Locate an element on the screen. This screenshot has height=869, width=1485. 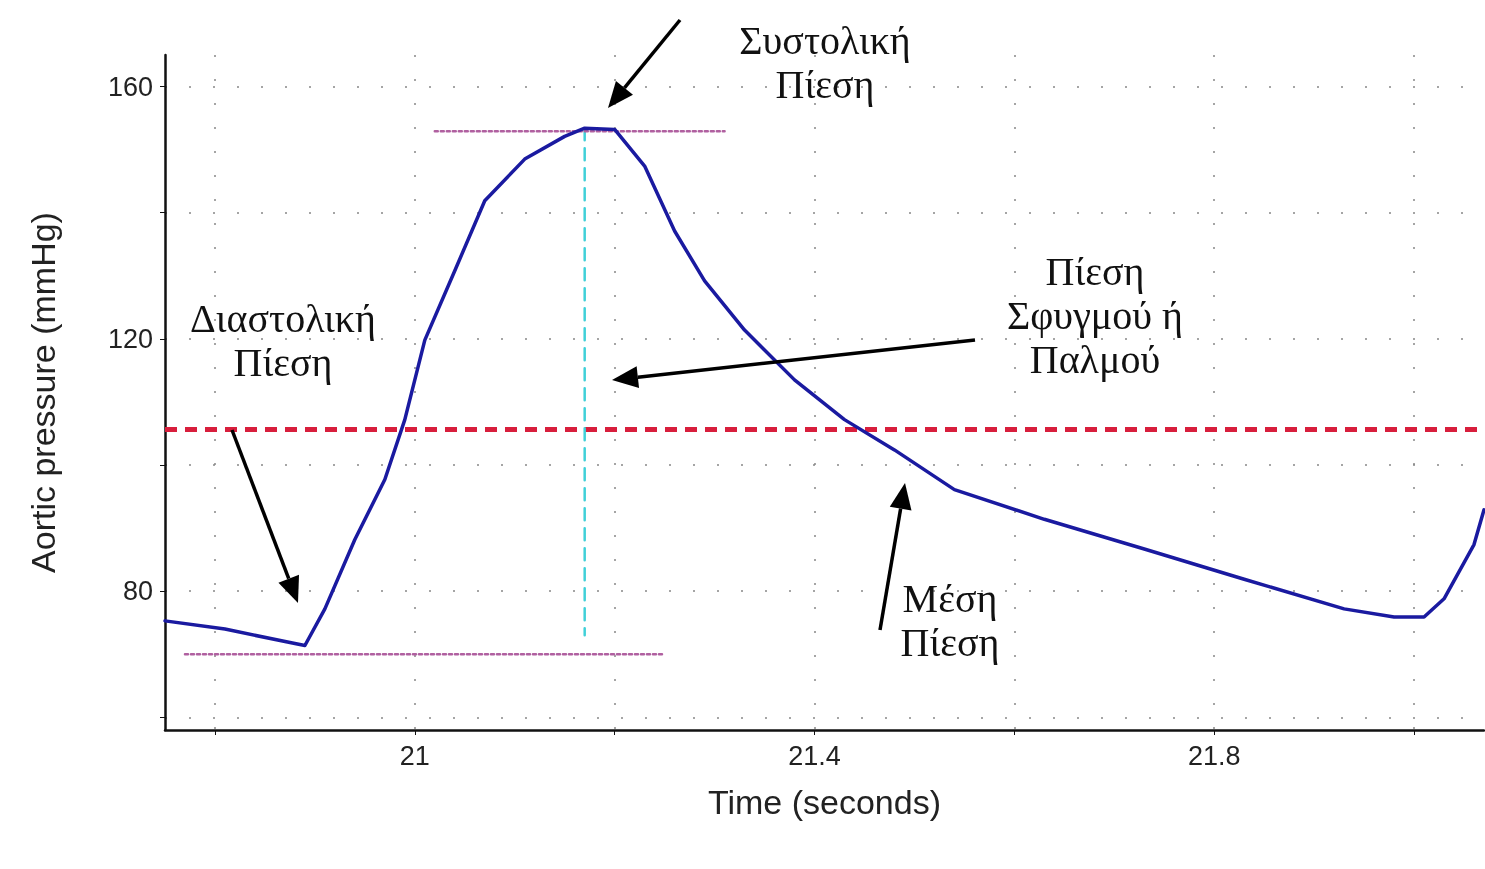
x-tick-label: 21.4 is located at coordinates (814, 755).